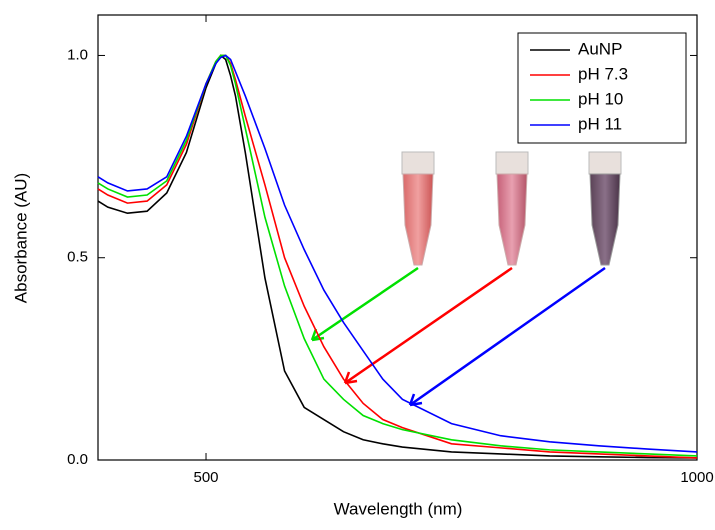 The width and height of the screenshot is (715, 530). What do you see at coordinates (603, 73) in the screenshot?
I see `legend-label: pH 7.3` at bounding box center [603, 73].